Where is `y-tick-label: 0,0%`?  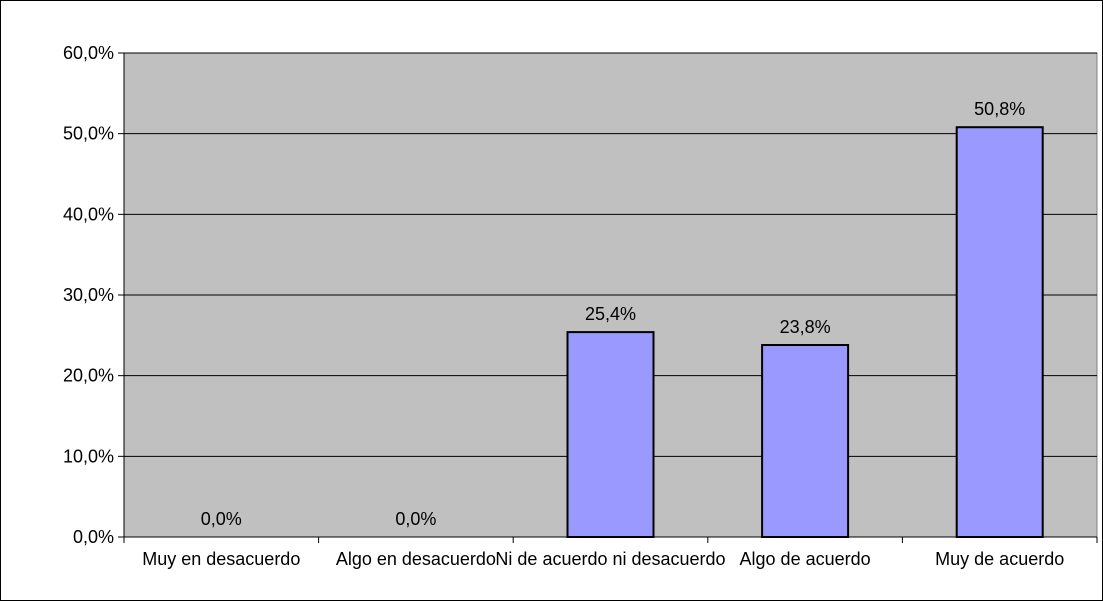
y-tick-label: 0,0% is located at coordinates (93, 537).